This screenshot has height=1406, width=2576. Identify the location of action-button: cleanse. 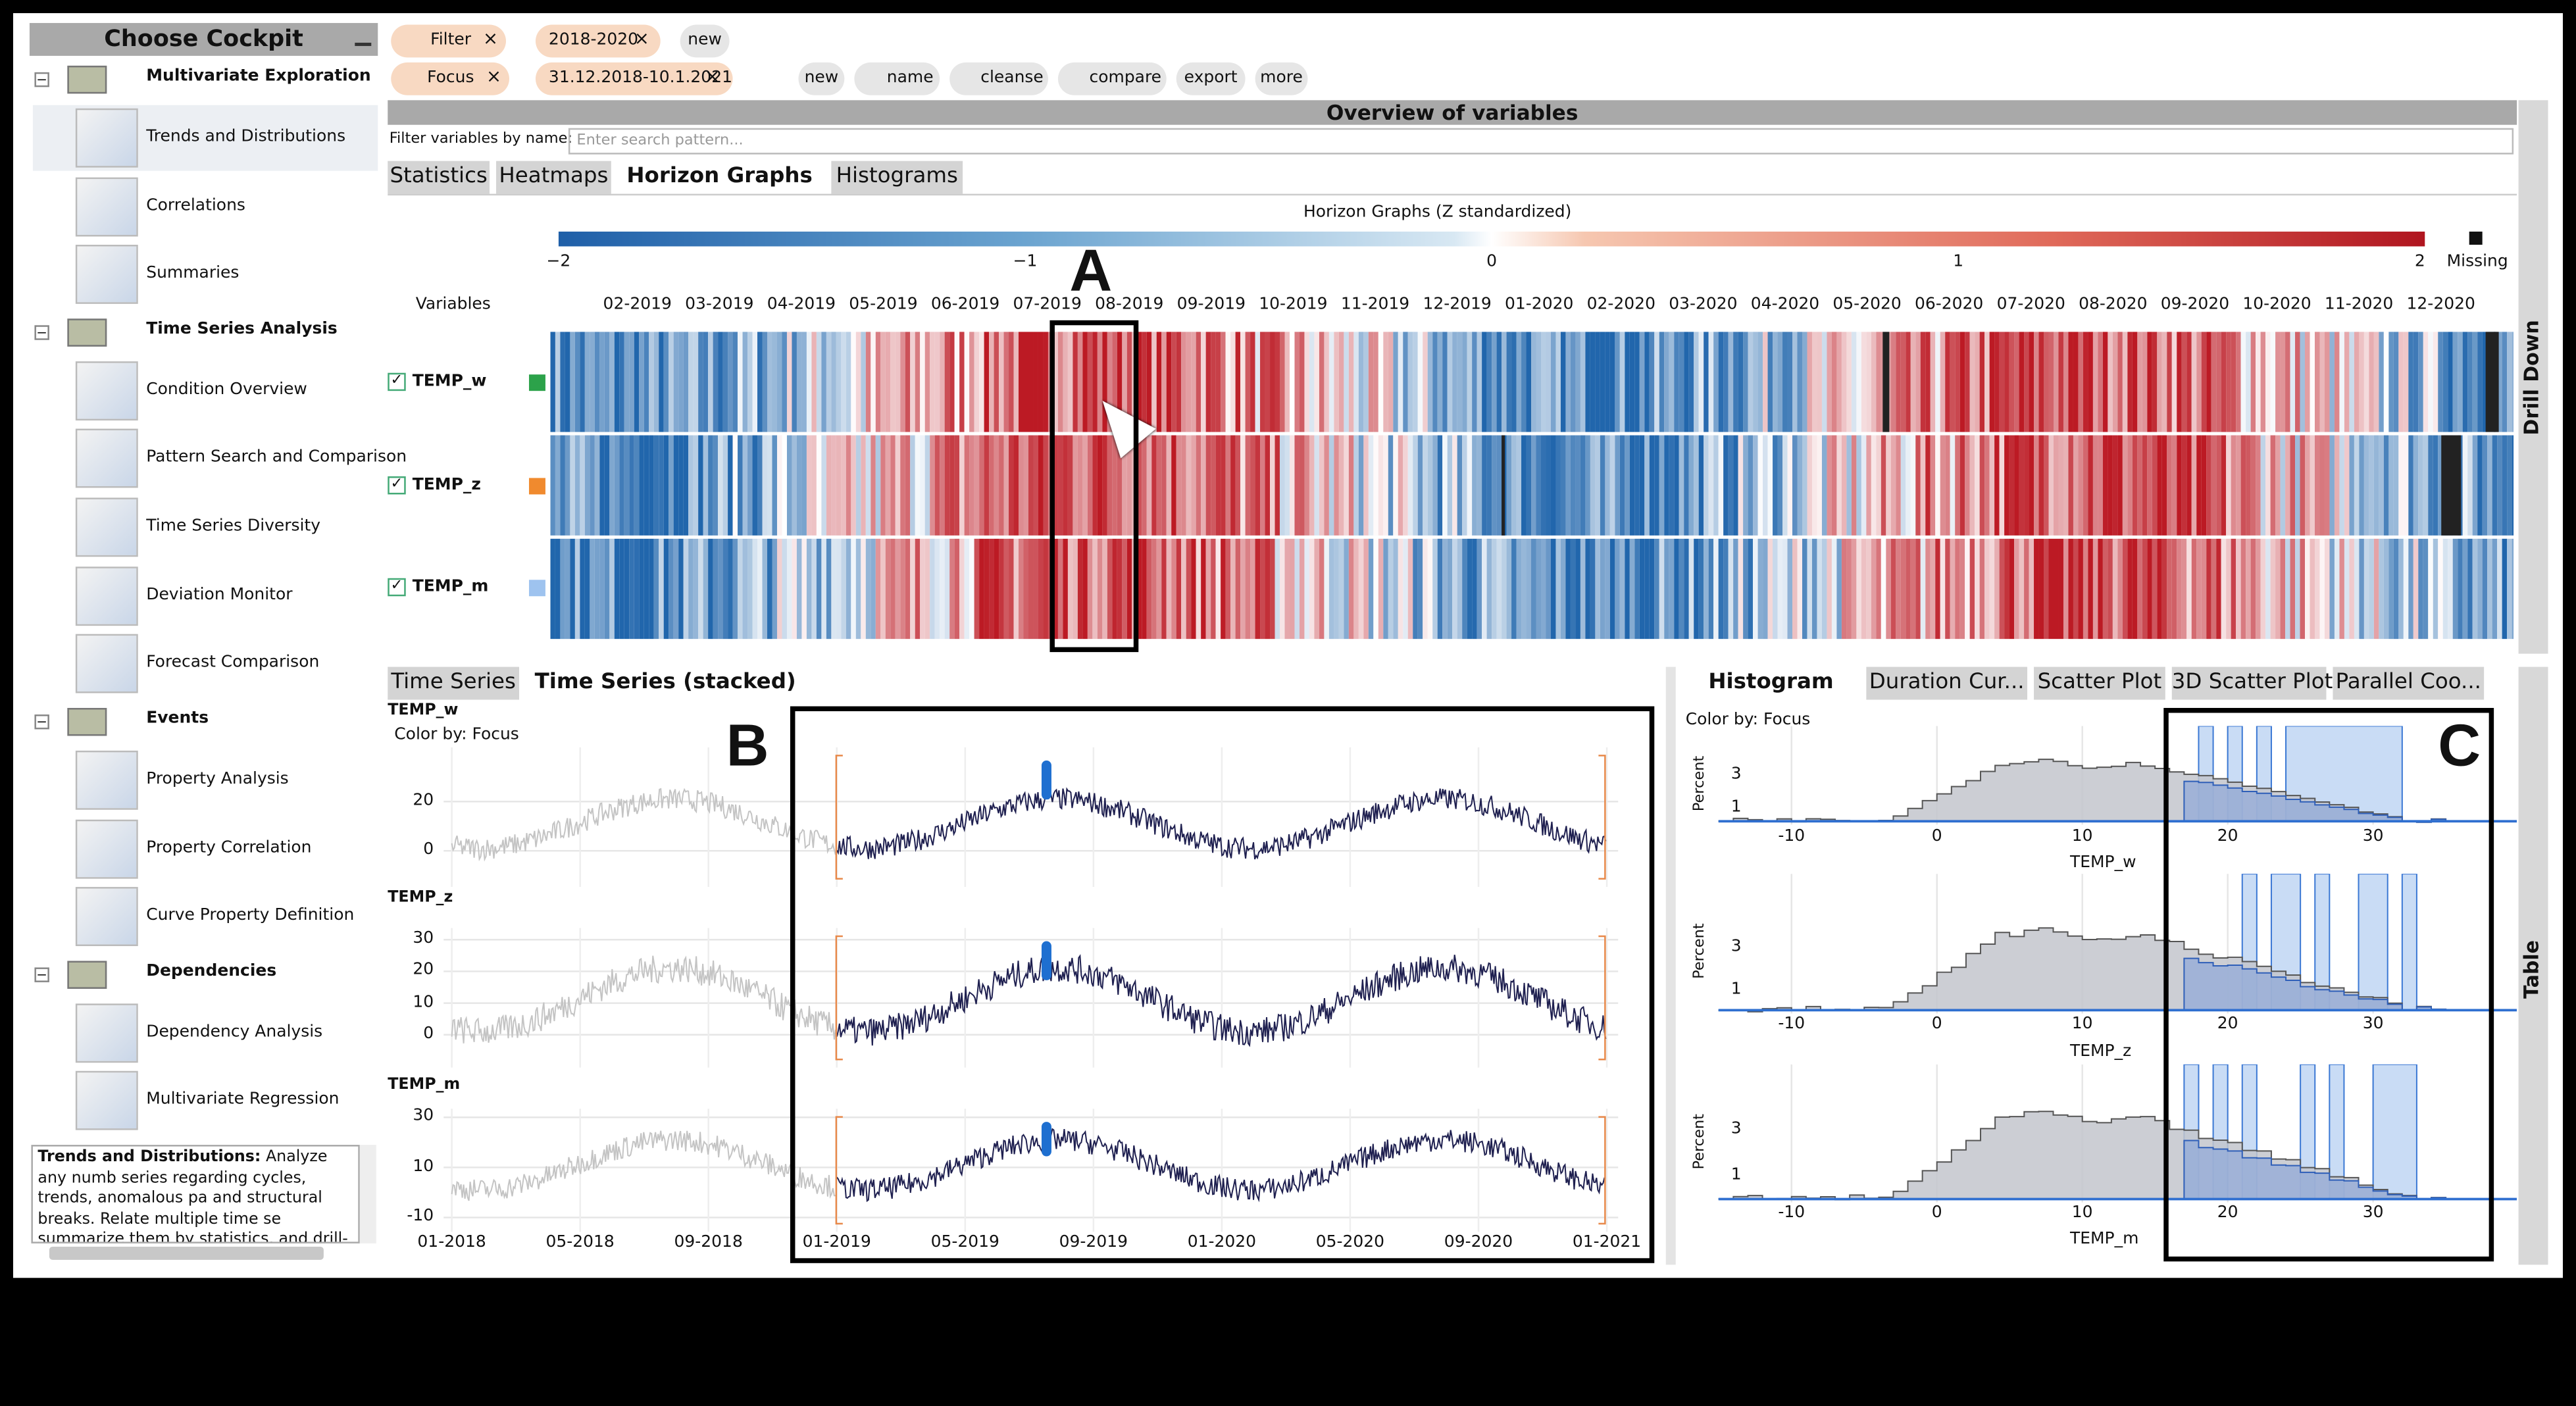
(999, 78).